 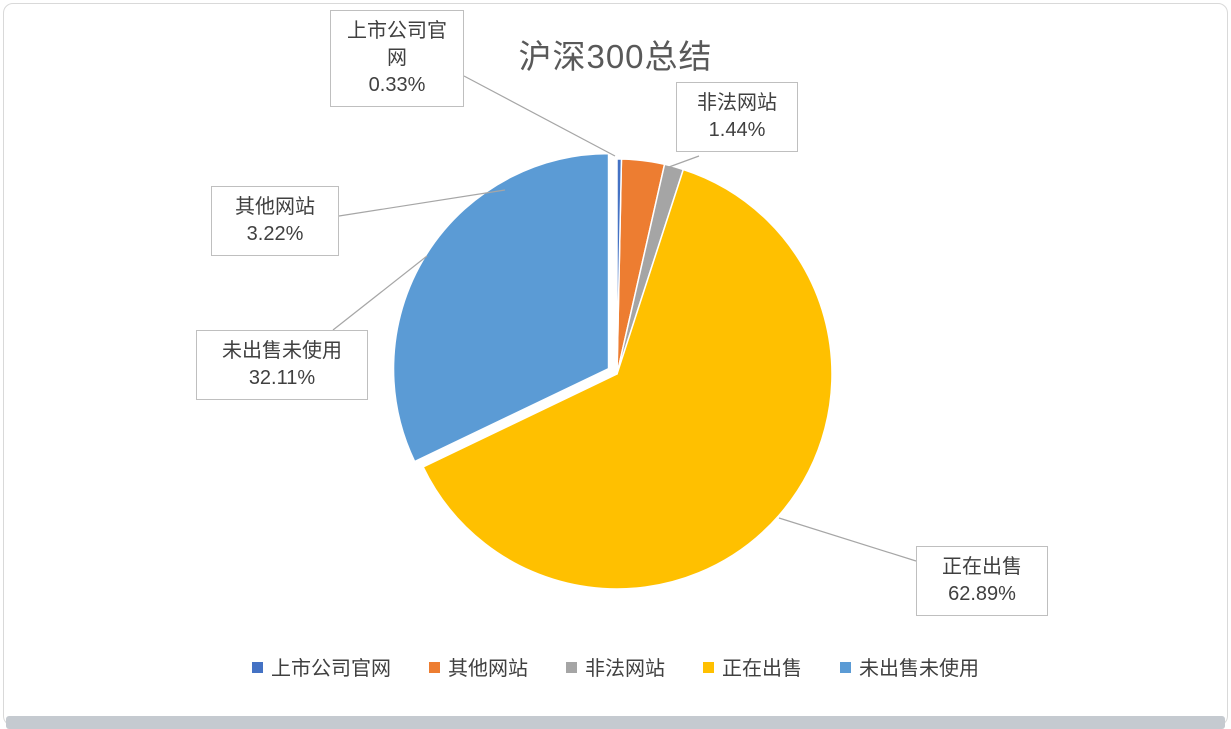 I want to click on callout-other-site: 其他网站 3.22%, so click(x=275, y=221).